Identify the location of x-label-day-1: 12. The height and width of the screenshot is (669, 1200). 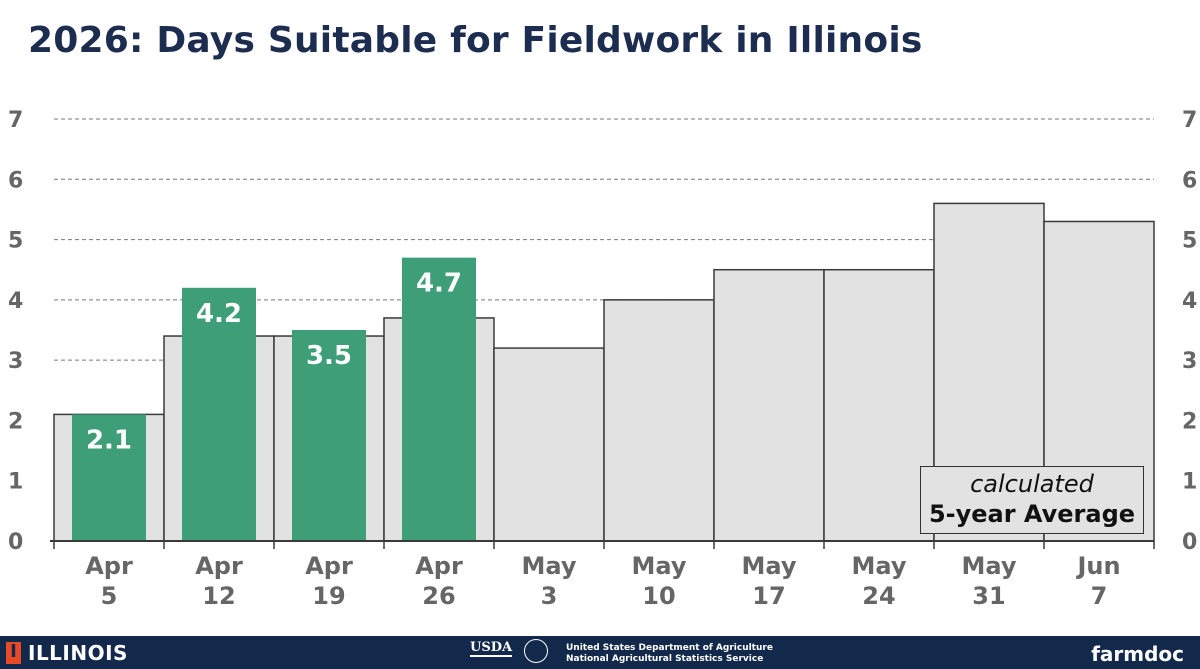
(218, 596).